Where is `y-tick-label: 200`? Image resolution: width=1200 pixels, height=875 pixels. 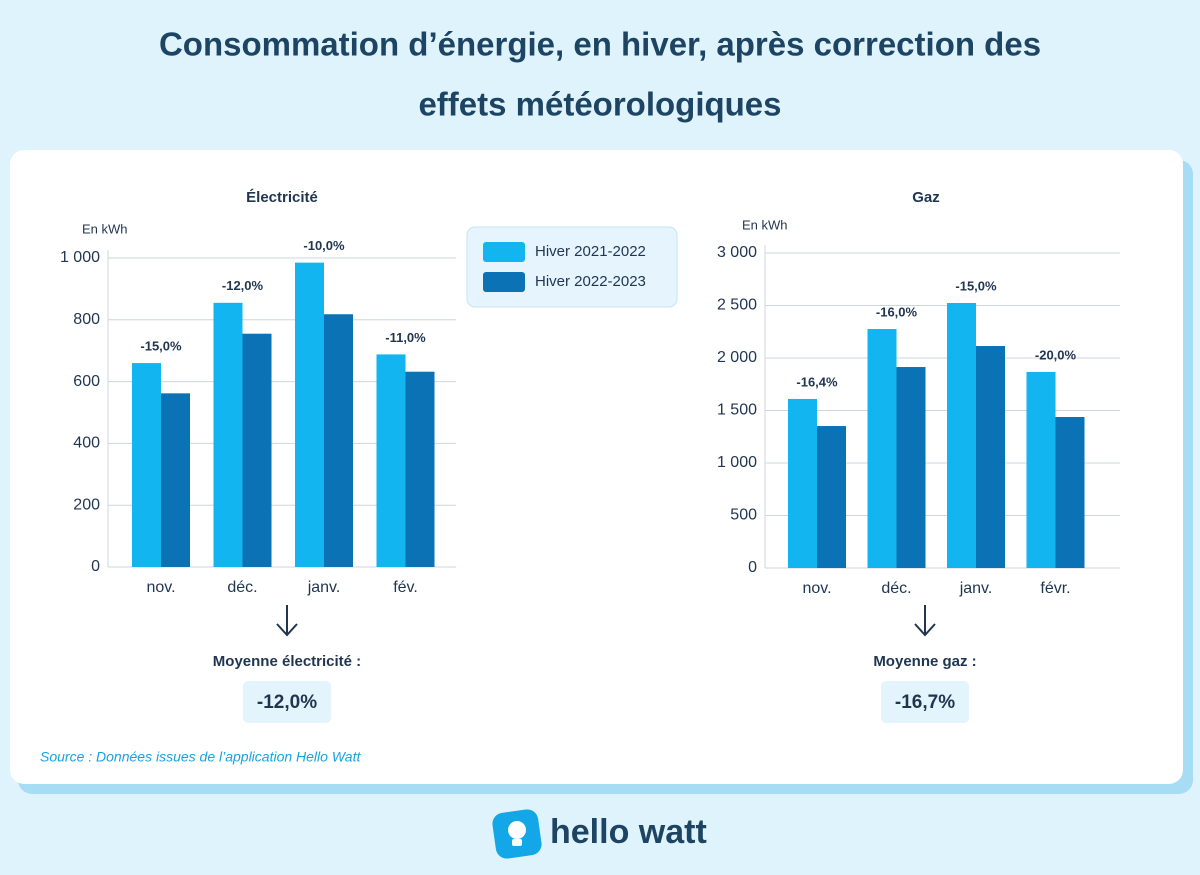
y-tick-label: 200 is located at coordinates (86, 504).